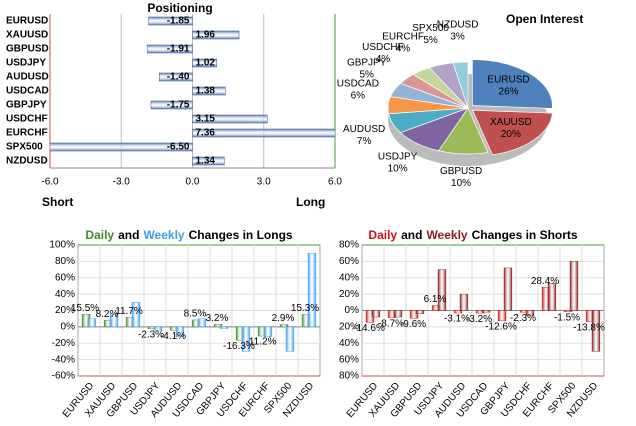 This screenshot has width=636, height=426. I want to click on value-label: 8.5%, so click(195, 314).